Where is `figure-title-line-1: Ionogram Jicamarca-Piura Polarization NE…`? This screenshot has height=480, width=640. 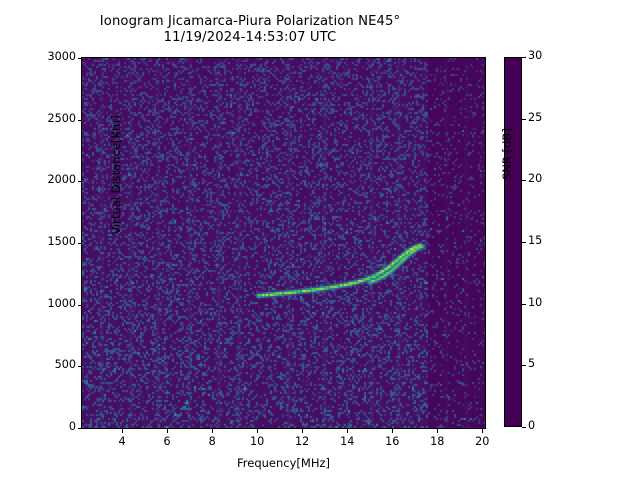
figure-title-line-1: Ionogram Jicamarca-Piura Polarization NE… is located at coordinates (250, 21).